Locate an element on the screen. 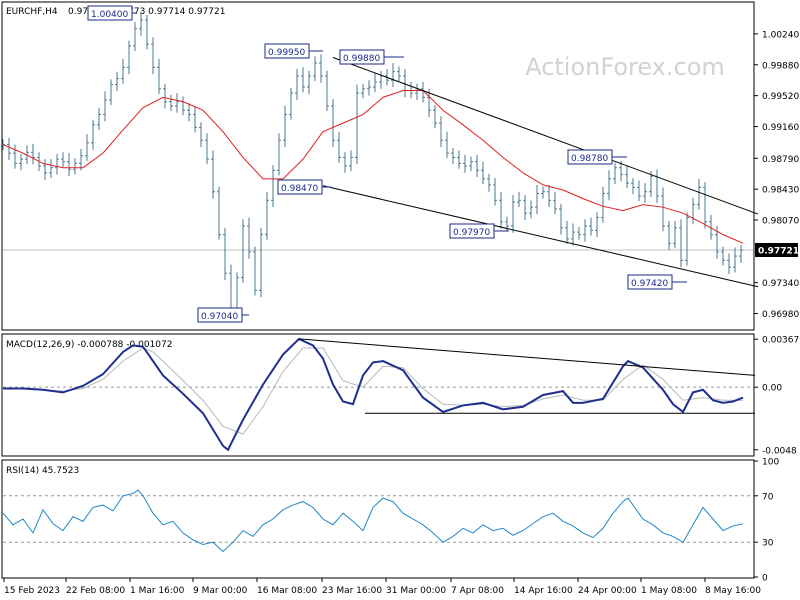 The image size is (800, 600). x-axis-label: 15 Feb 2023 is located at coordinates (32, 591).